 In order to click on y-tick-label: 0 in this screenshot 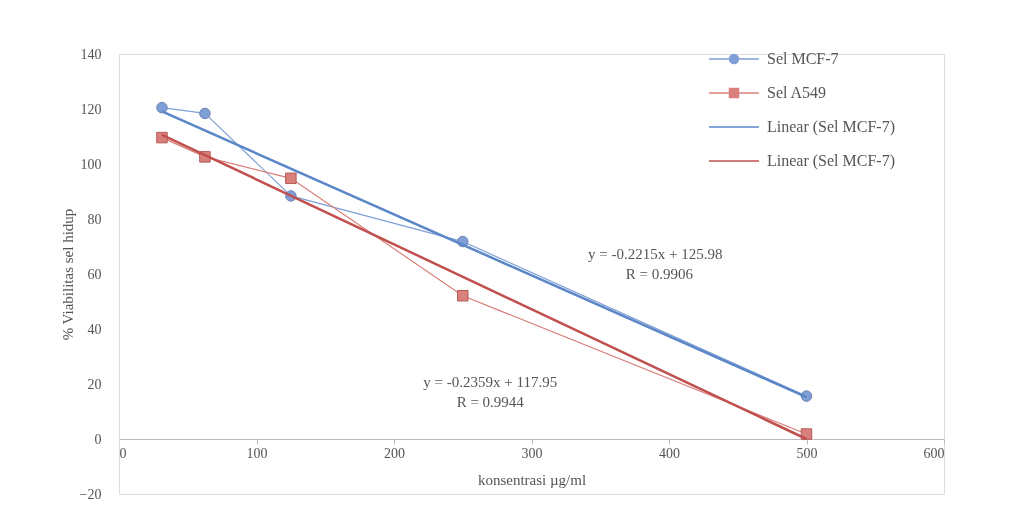, I will do `click(98, 439)`.